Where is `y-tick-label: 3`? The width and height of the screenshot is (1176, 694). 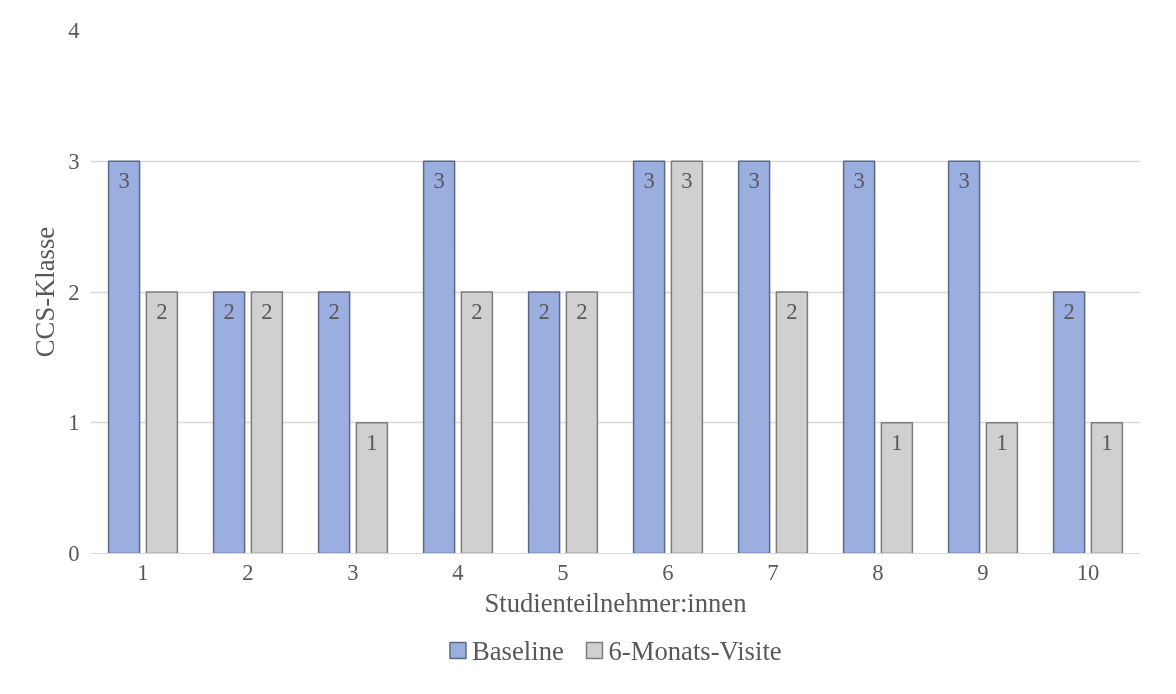 y-tick-label: 3 is located at coordinates (74, 161).